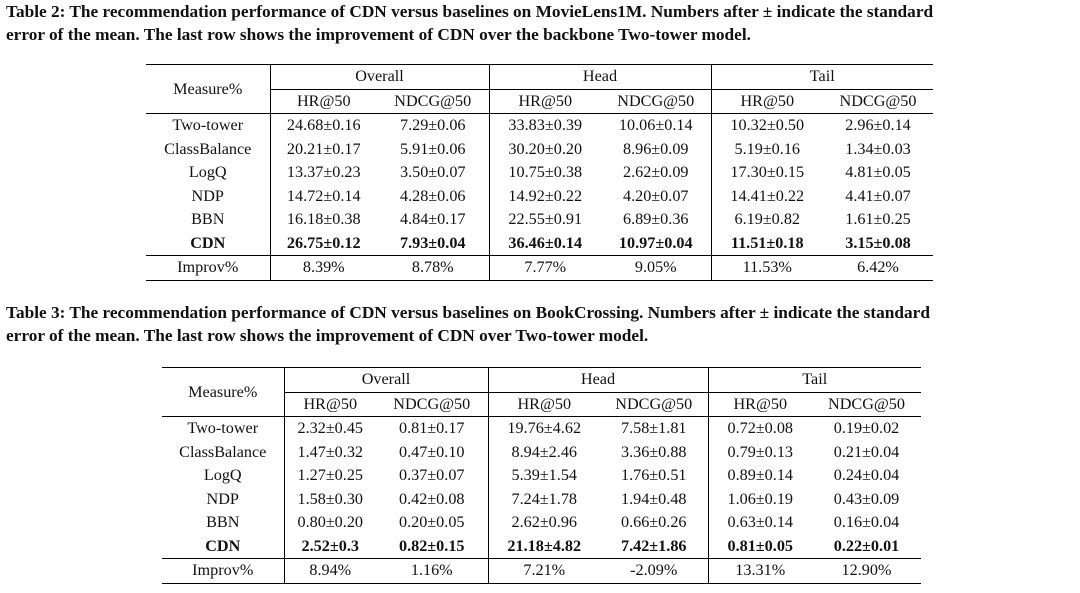  I want to click on table-cell: 1.47±0.32, so click(329, 452).